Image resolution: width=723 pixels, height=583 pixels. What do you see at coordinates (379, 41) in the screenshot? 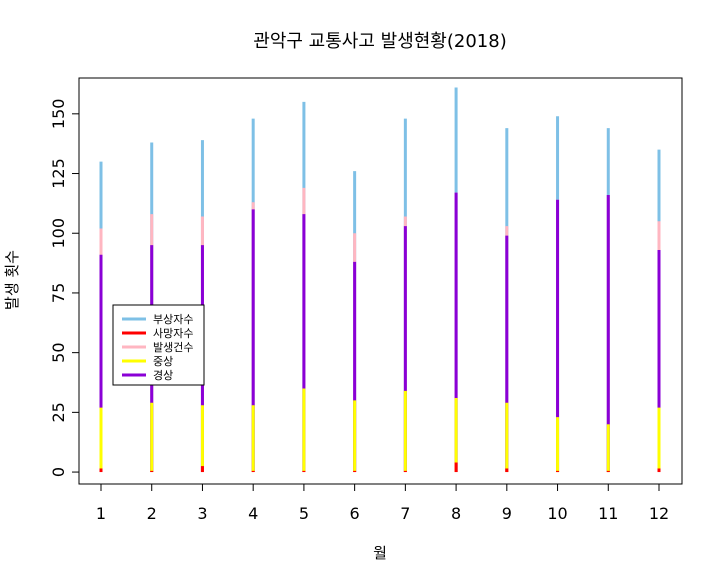
I see `chart-title: 관악구 교통사고 발생현황(2018)` at bounding box center [379, 41].